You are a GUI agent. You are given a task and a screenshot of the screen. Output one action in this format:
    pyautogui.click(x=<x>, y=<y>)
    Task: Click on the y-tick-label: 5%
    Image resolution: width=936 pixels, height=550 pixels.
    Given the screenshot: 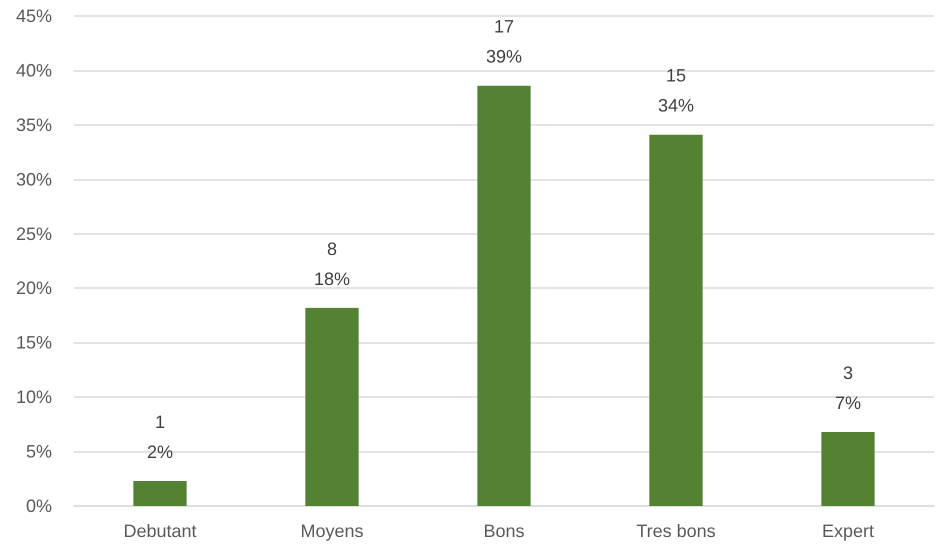 What is the action you would take?
    pyautogui.click(x=39, y=452)
    